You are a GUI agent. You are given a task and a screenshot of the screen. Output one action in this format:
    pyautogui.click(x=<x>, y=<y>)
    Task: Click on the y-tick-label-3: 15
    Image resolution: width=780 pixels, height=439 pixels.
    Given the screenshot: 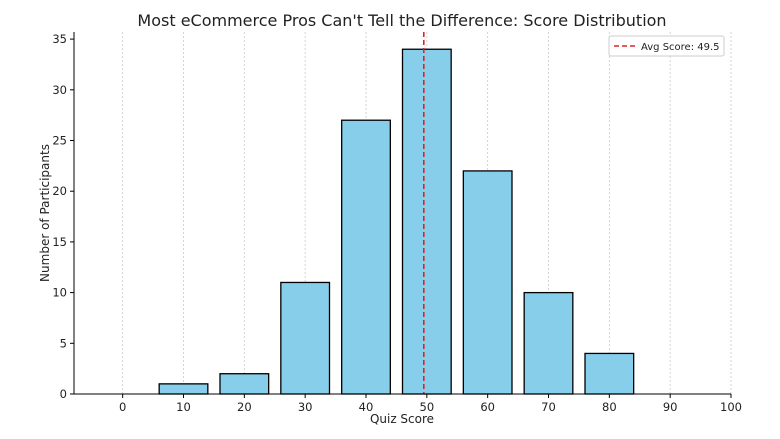 What is the action you would take?
    pyautogui.click(x=59, y=242)
    